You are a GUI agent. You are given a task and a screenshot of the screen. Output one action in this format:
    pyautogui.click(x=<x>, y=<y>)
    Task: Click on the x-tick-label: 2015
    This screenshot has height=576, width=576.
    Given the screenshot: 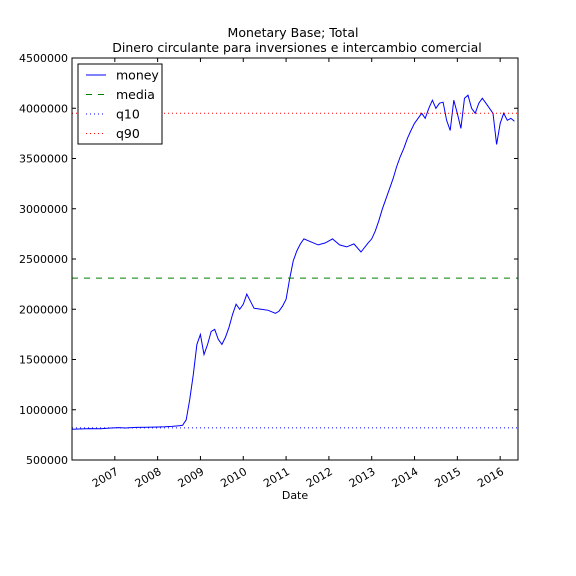 What is the action you would take?
    pyautogui.click(x=447, y=477)
    